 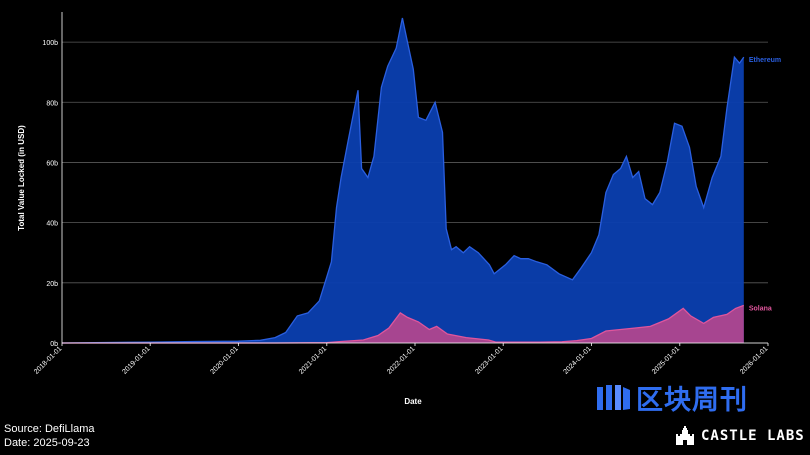 I want to click on x-tick-label: 2024-01-01, so click(x=578, y=360).